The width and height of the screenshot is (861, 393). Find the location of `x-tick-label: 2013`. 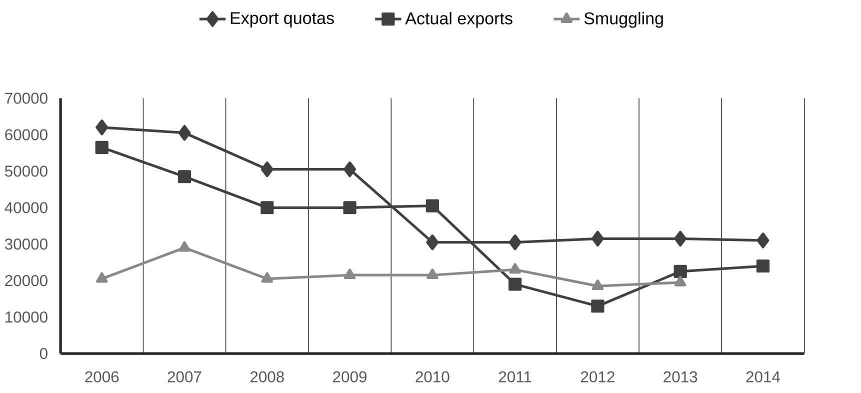

x-tick-label: 2013 is located at coordinates (681, 376).